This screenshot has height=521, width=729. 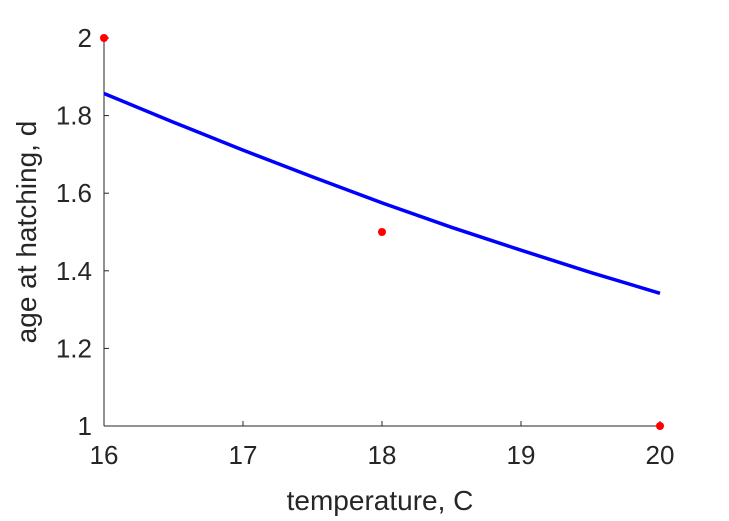 What do you see at coordinates (243, 455) in the screenshot?
I see `x-tick-label: 17` at bounding box center [243, 455].